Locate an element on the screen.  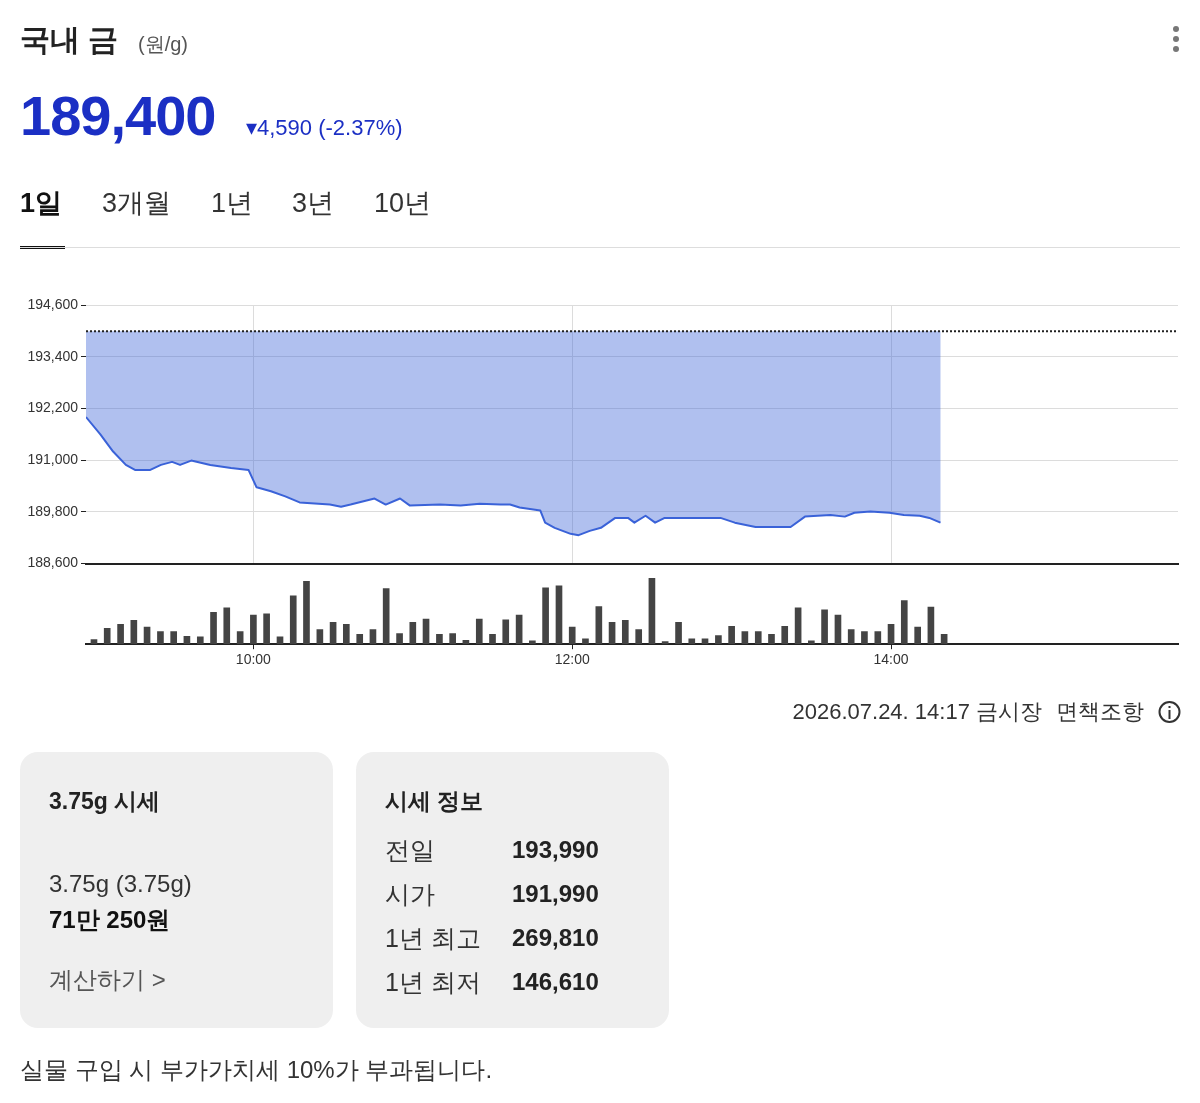
category-label: 시가 is located at coordinates (410, 894).